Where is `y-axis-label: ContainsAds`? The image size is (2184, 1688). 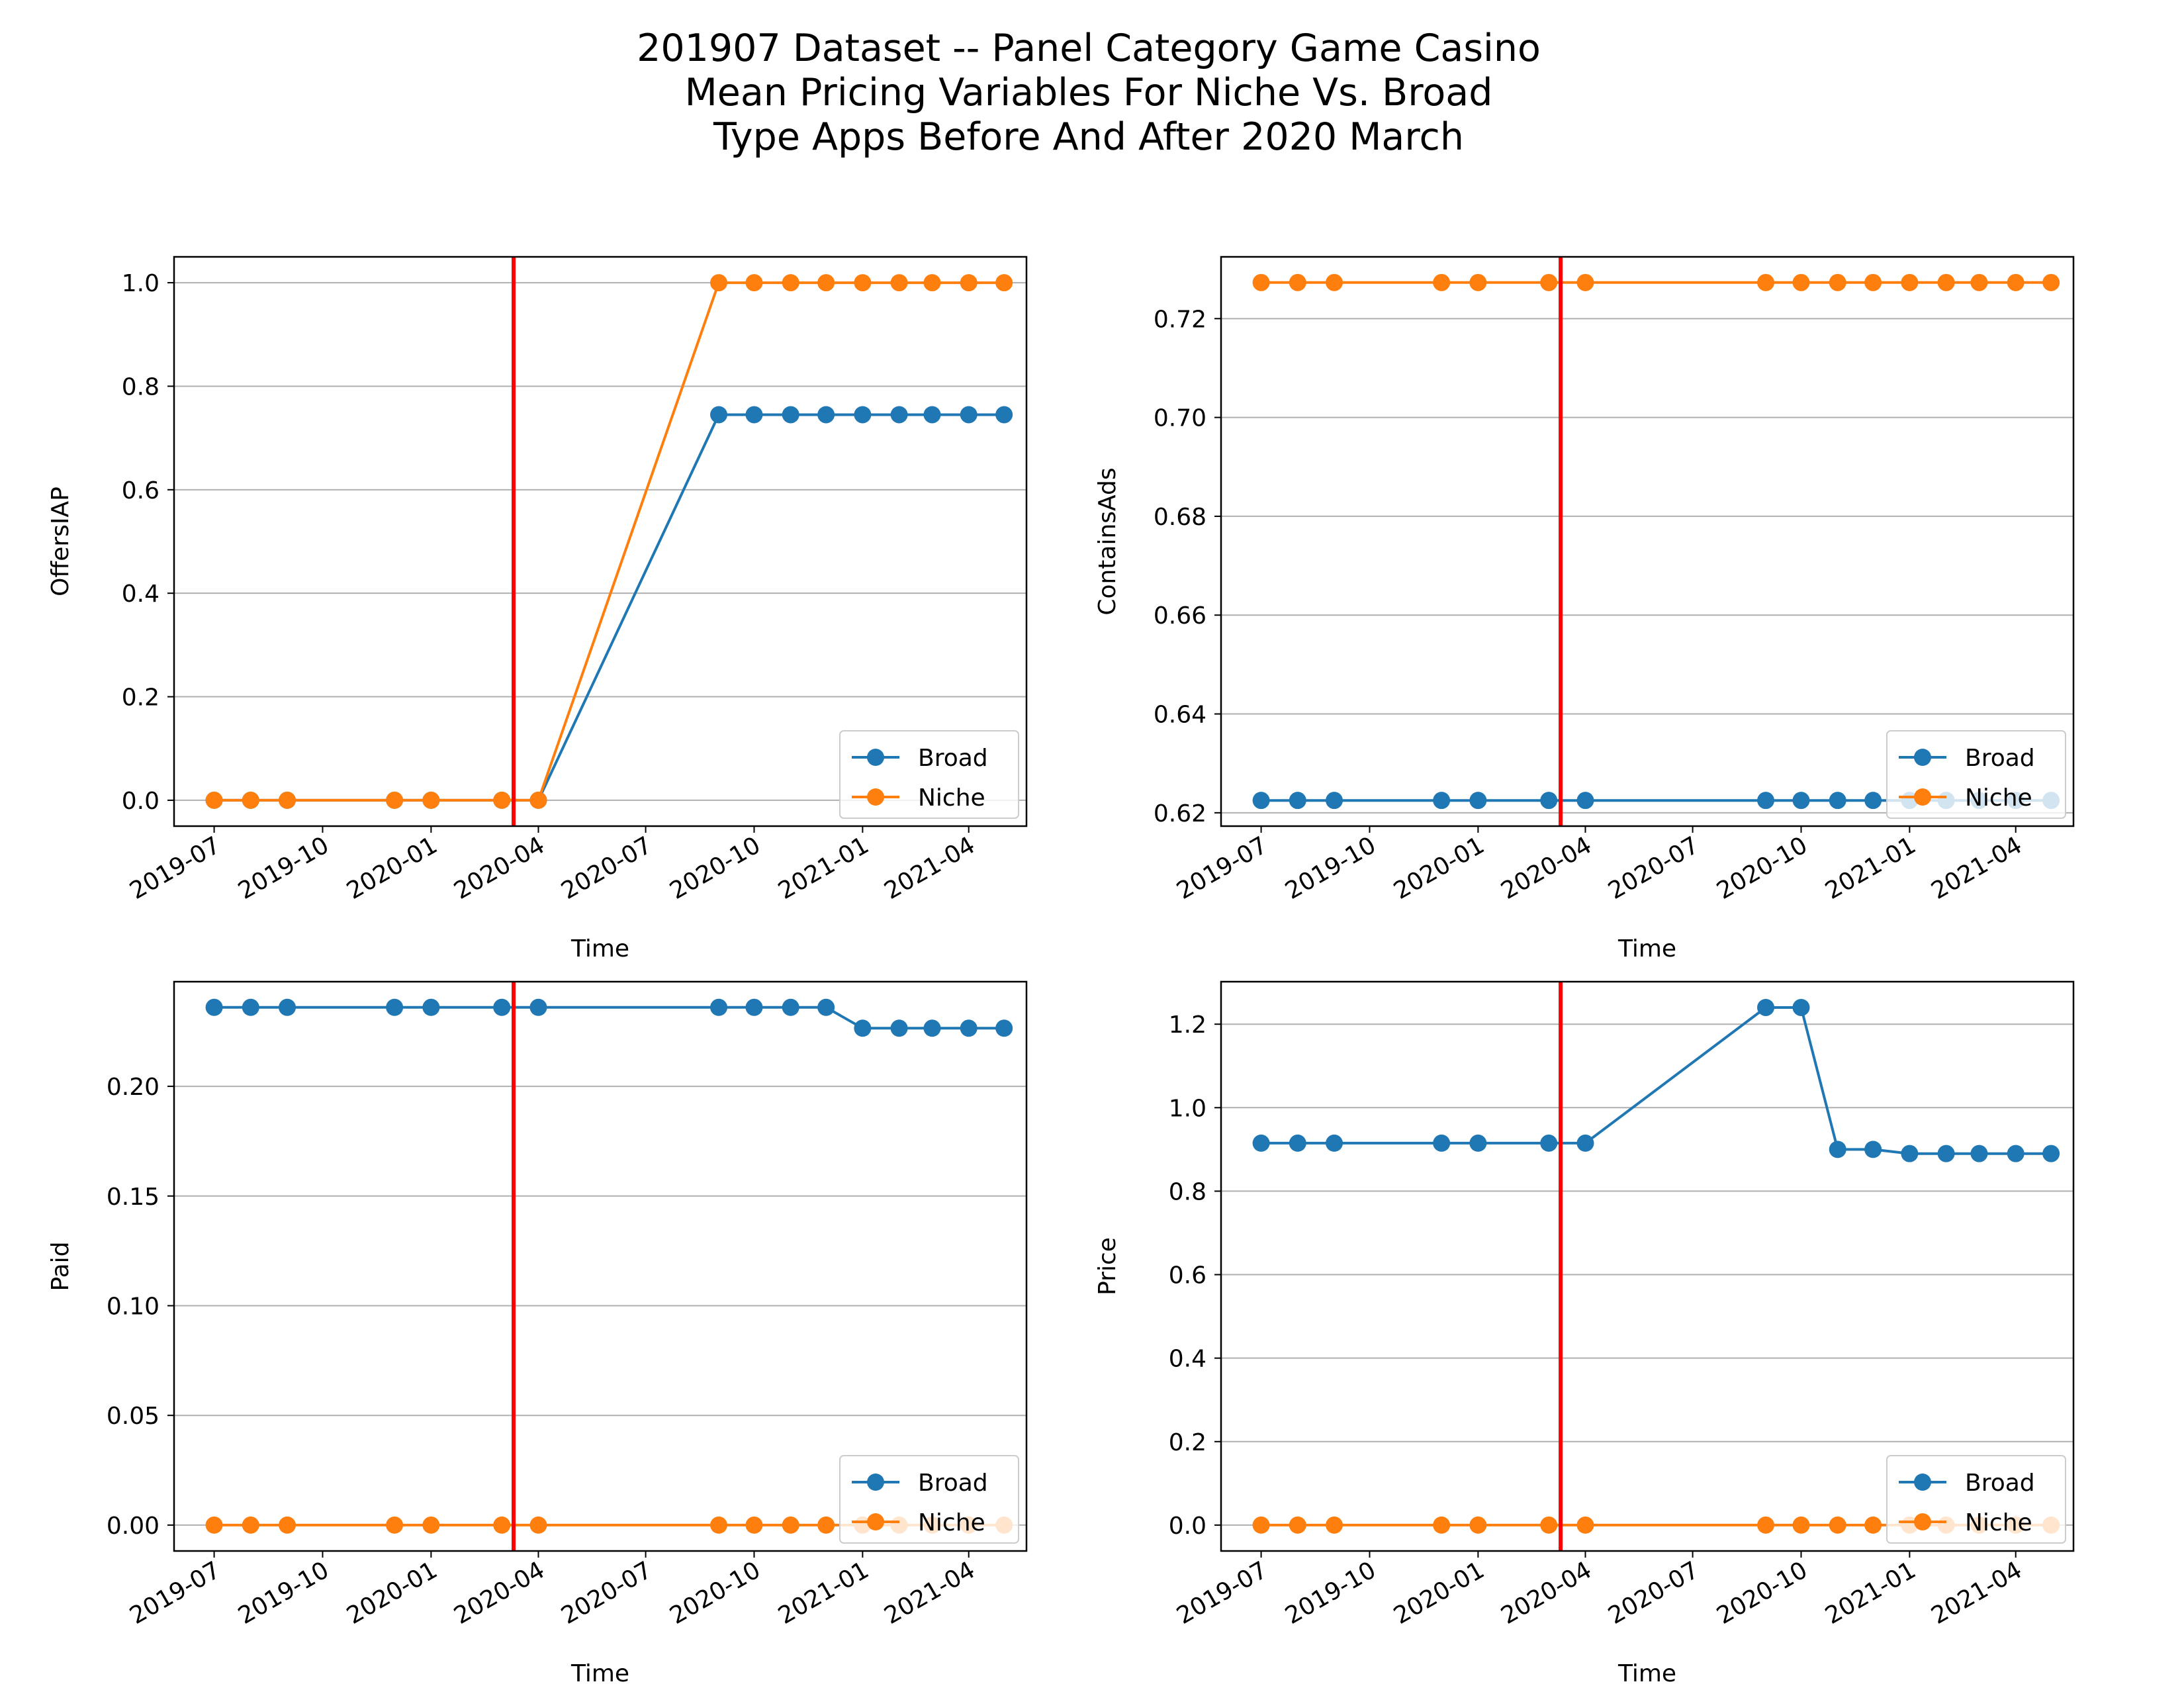
y-axis-label: ContainsAds is located at coordinates (1107, 541).